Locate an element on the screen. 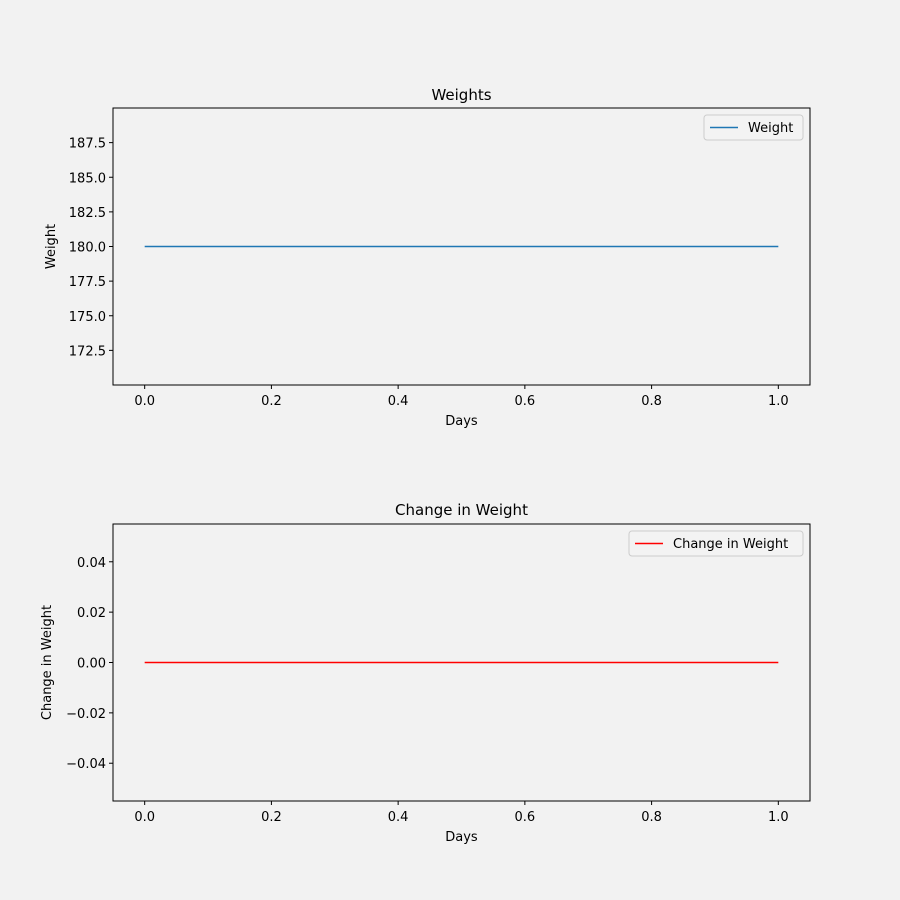  change-chart-legend-box is located at coordinates (716, 543).